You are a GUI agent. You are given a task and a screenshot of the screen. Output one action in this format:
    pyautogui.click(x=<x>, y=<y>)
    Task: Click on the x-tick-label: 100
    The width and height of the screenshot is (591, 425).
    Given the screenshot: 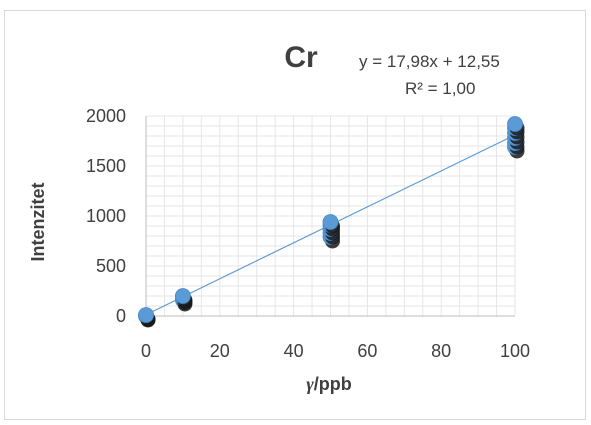 What is the action you would take?
    pyautogui.click(x=515, y=351)
    